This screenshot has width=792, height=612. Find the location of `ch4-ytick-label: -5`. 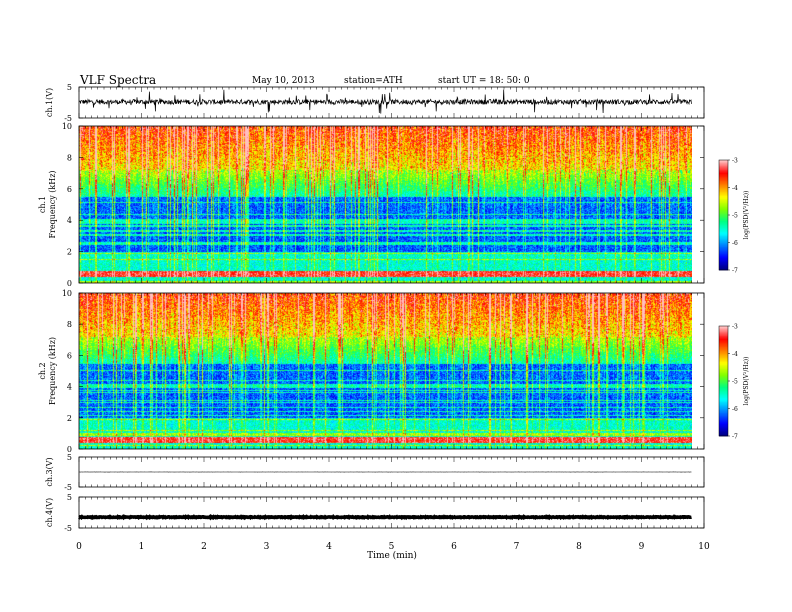

ch4-ytick-label: -5 is located at coordinates (68, 528).